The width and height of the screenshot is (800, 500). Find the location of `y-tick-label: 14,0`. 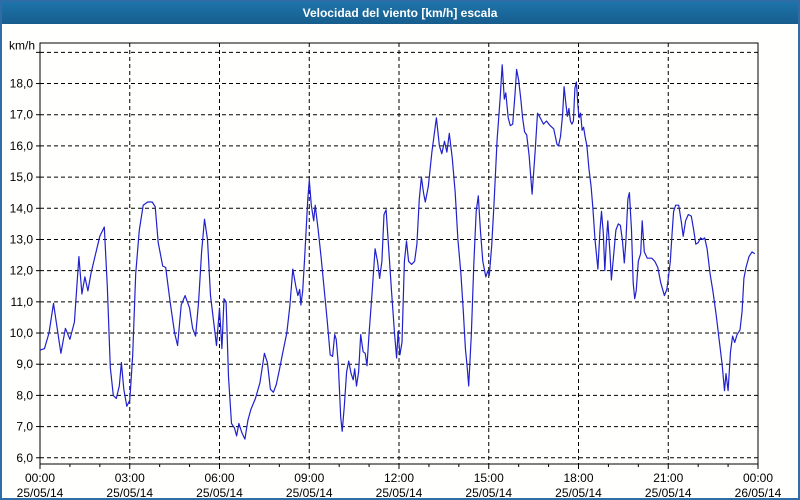

y-tick-label: 14,0 is located at coordinates (22, 208).